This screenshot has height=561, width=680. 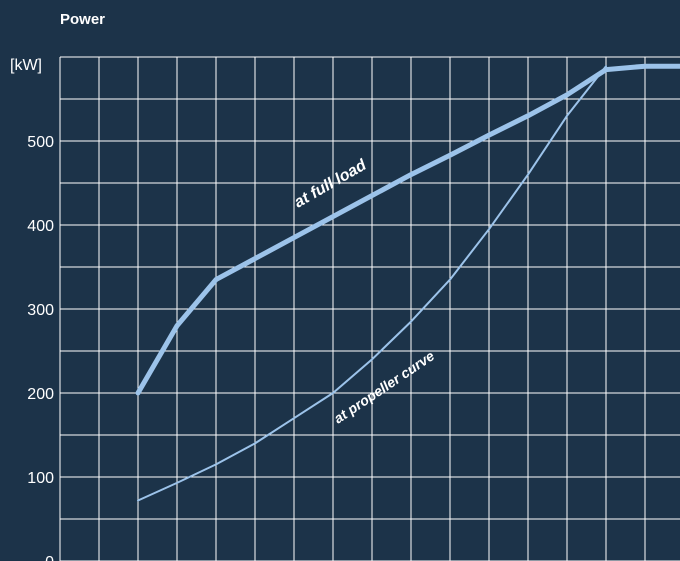 I want to click on y-tick-label: 0, so click(x=49, y=557).